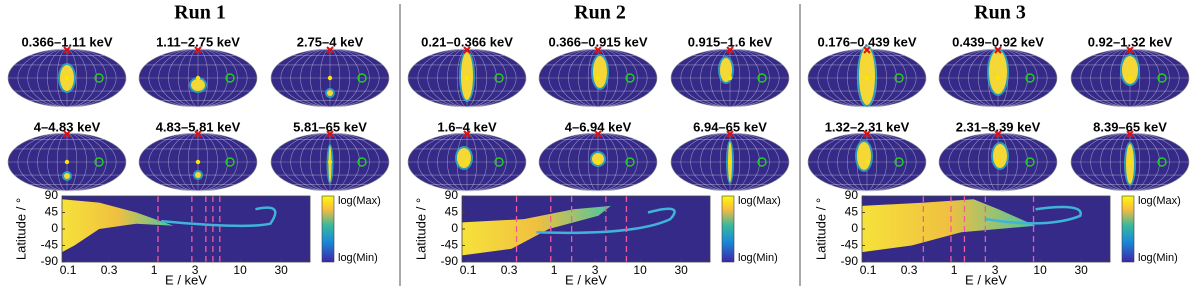 Image resolution: width=1200 pixels, height=289 pixels. Describe the element at coordinates (467, 41) in the screenshot. I see `map-label: 0.21–0.366 keV` at that location.